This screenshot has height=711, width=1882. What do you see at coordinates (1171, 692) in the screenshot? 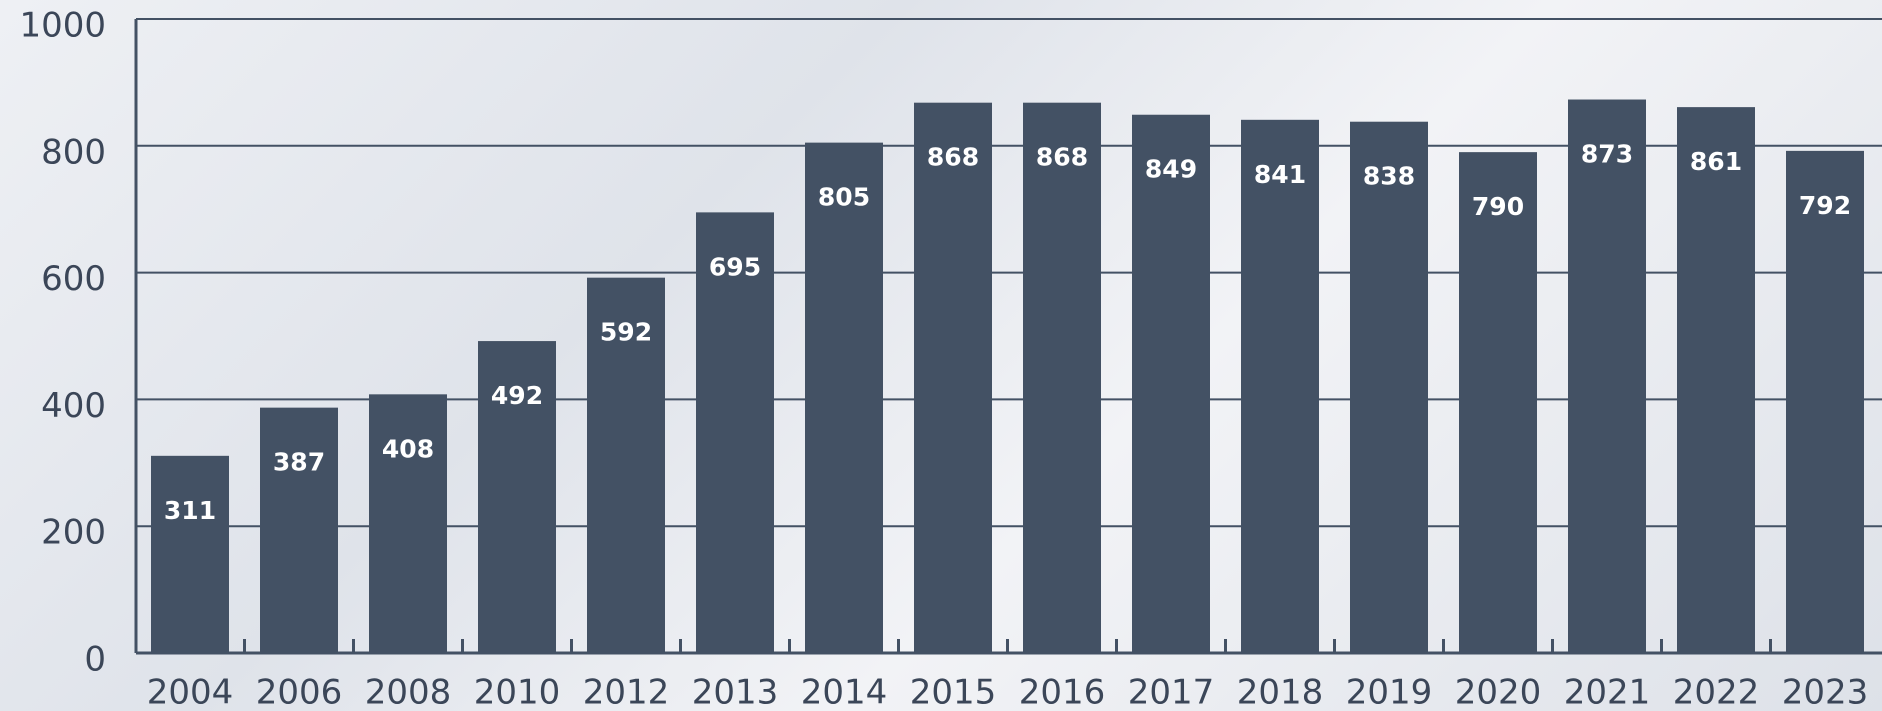
I see `x-tick-label: 2017` at bounding box center [1171, 692].